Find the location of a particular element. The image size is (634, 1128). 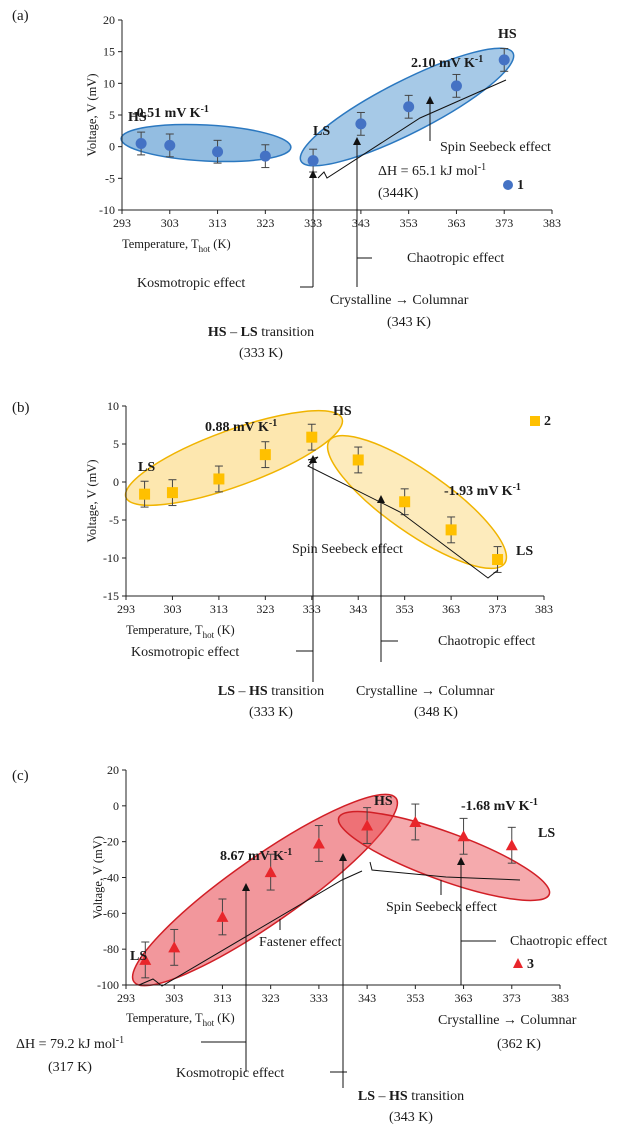

y-tick-label: 20 is located at coordinates (113, 770).